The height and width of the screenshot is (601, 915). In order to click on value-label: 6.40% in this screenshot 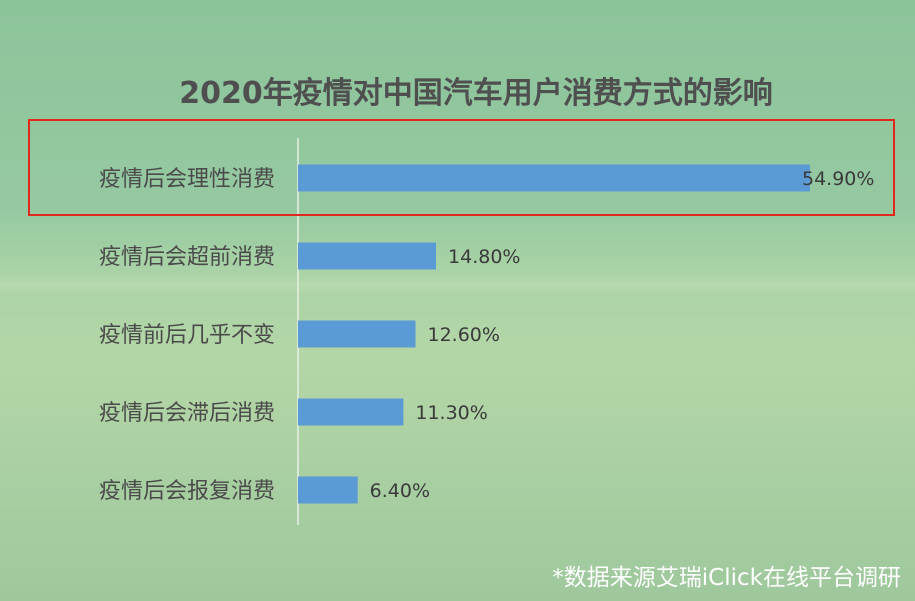, I will do `click(400, 491)`.